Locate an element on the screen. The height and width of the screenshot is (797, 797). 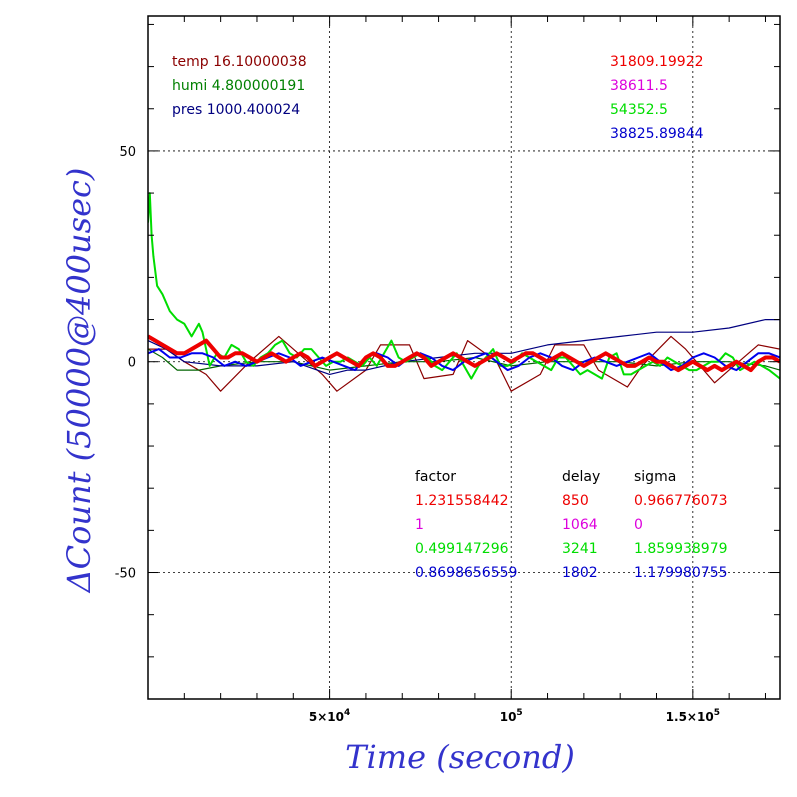
y-tick-labels: 50 0 -50 is located at coordinates (125, 363).